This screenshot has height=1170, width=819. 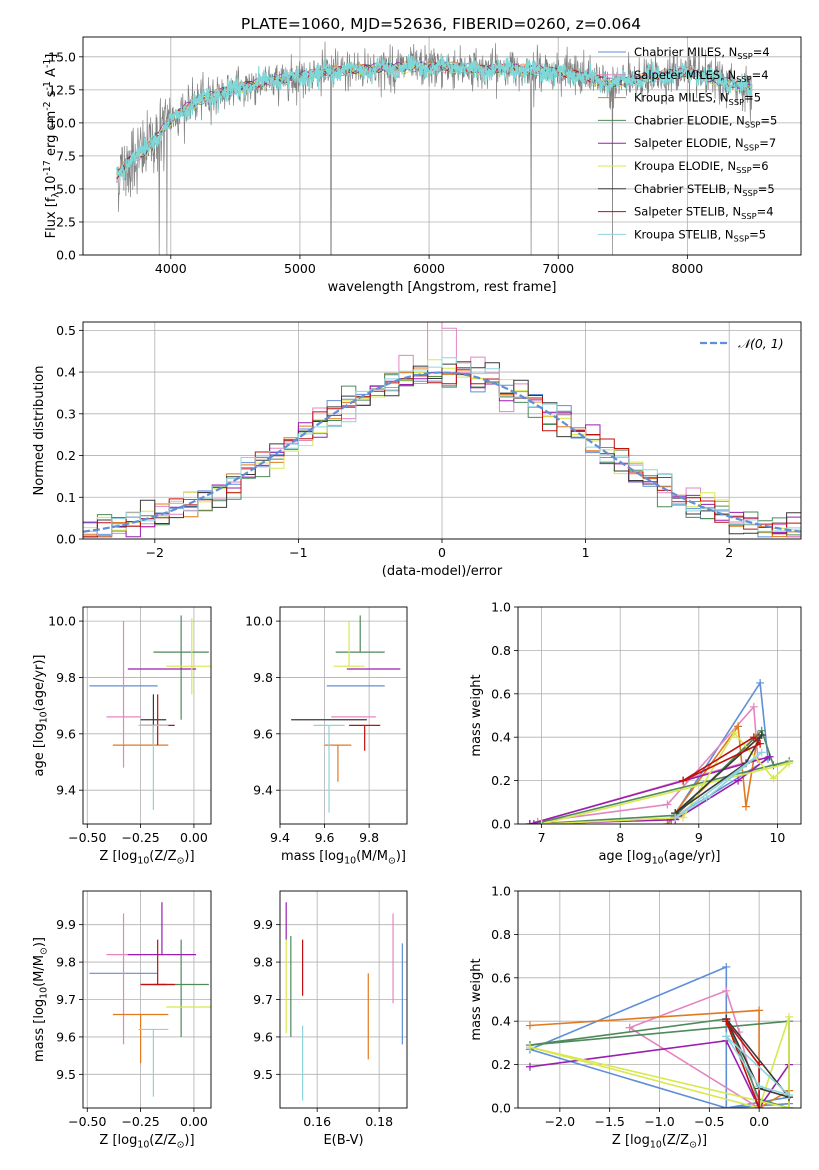 What do you see at coordinates (41, 715) in the screenshot?
I see `y-axis-label: age [log10(age/yr)]` at bounding box center [41, 715].